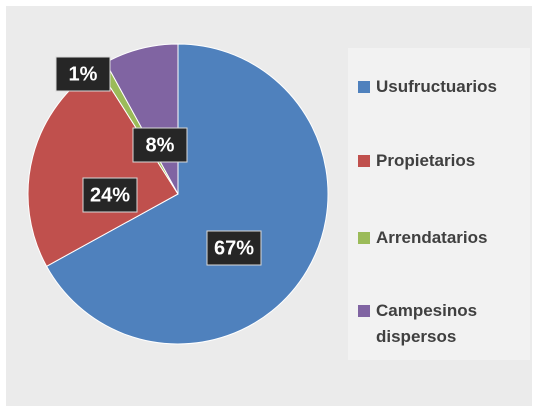 The width and height of the screenshot is (538, 412). I want to click on legend-label: Arrendatarios, so click(432, 237).